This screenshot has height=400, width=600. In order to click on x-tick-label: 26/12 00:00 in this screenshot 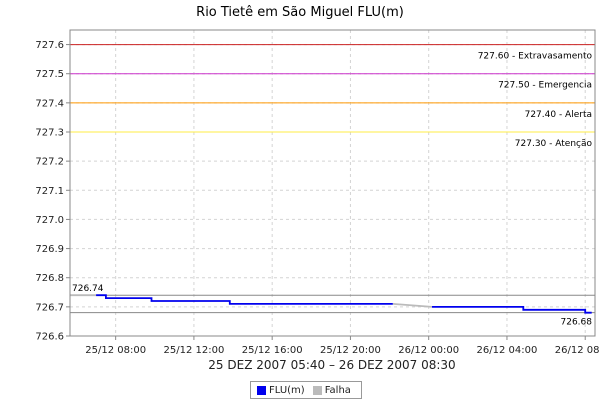, I will do `click(428, 350)`.